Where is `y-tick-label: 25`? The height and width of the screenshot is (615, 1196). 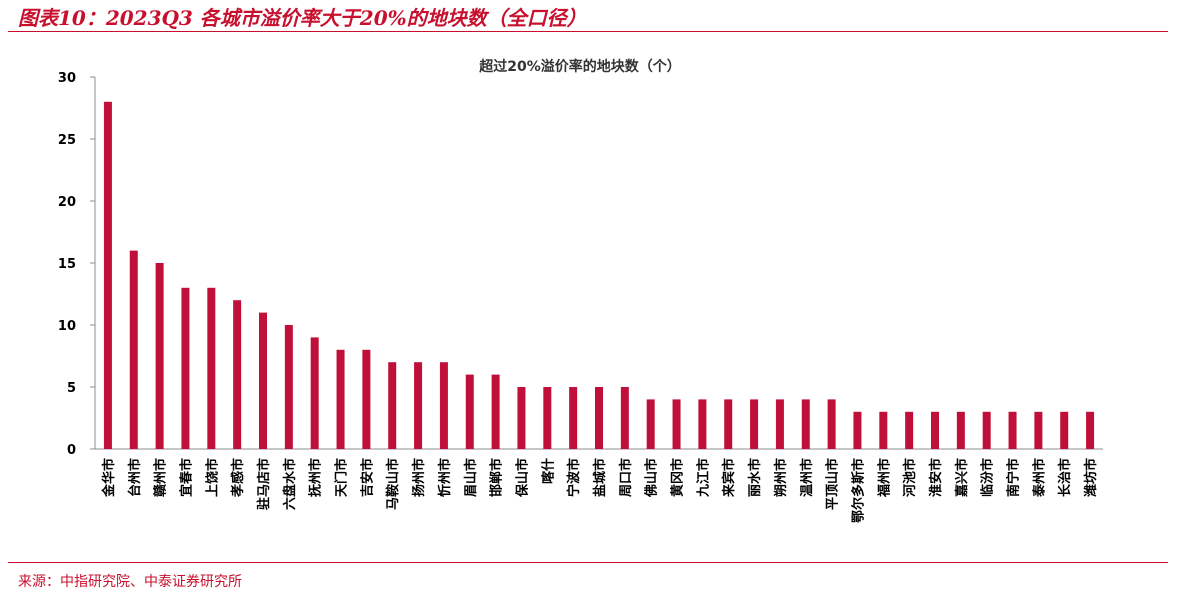 y-tick-label: 25 is located at coordinates (67, 140).